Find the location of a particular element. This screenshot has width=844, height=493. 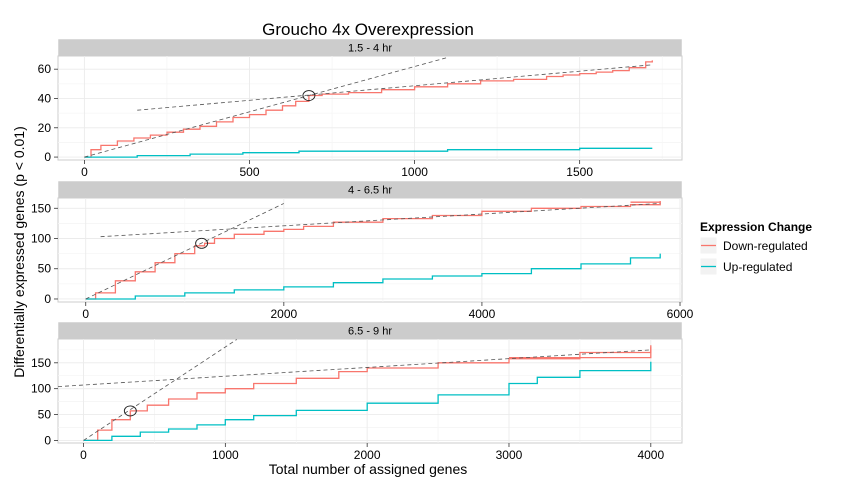

legend-label-up: Up-regulated is located at coordinates (757, 267).